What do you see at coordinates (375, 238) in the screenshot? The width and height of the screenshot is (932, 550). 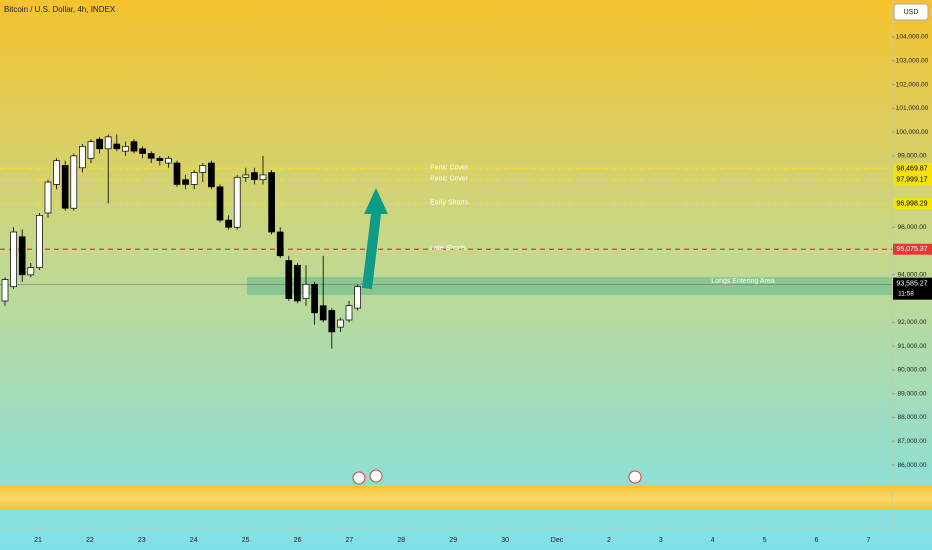 I see `arrow` at bounding box center [375, 238].